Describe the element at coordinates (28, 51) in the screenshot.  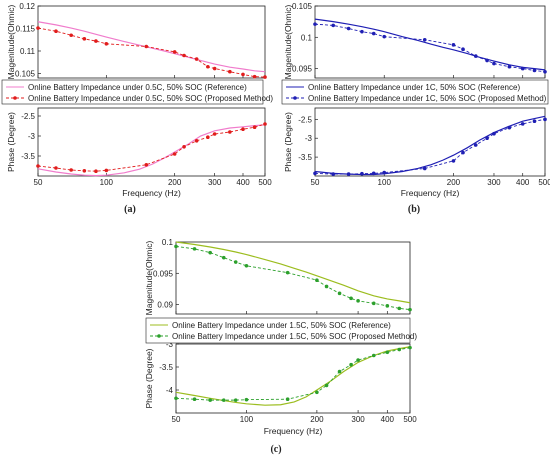
I see `y-tick-label: 0.11` at that location.